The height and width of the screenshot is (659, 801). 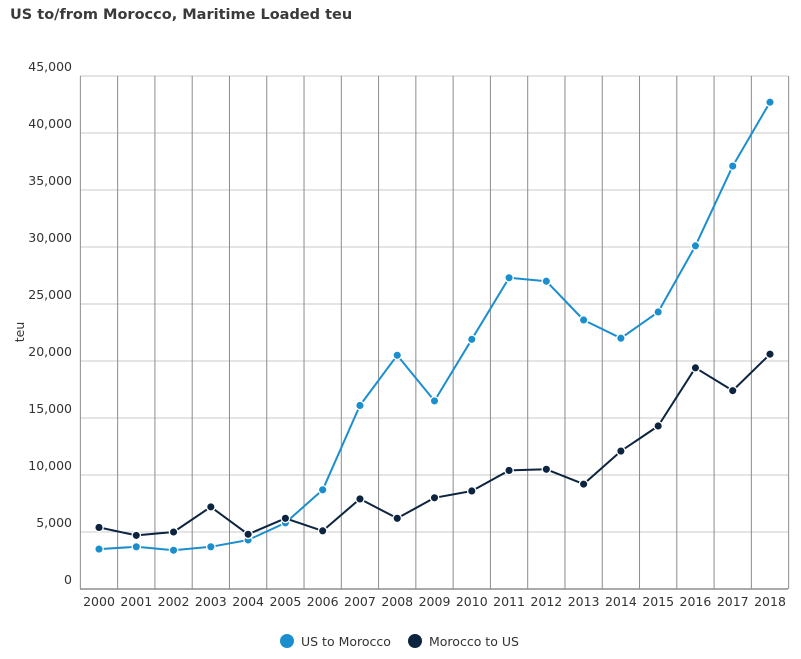 What do you see at coordinates (285, 601) in the screenshot?
I see `x-tick-label: 2005` at bounding box center [285, 601].